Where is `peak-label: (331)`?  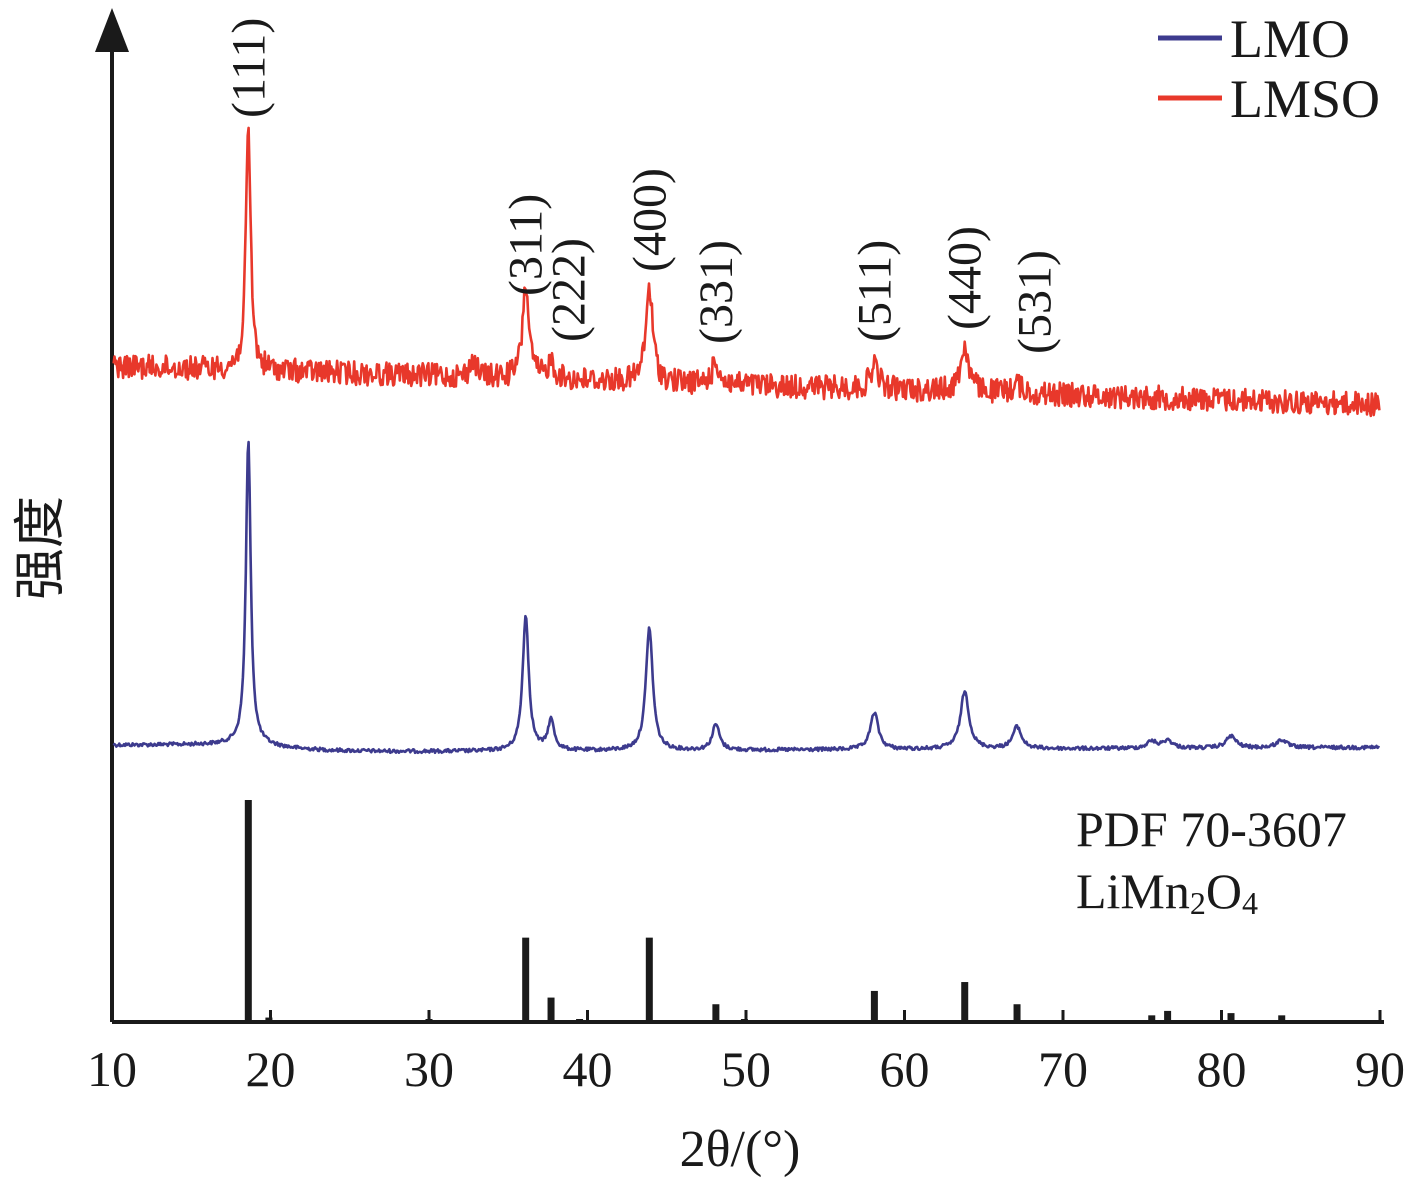 peak-label: (331) is located at coordinates (716, 292).